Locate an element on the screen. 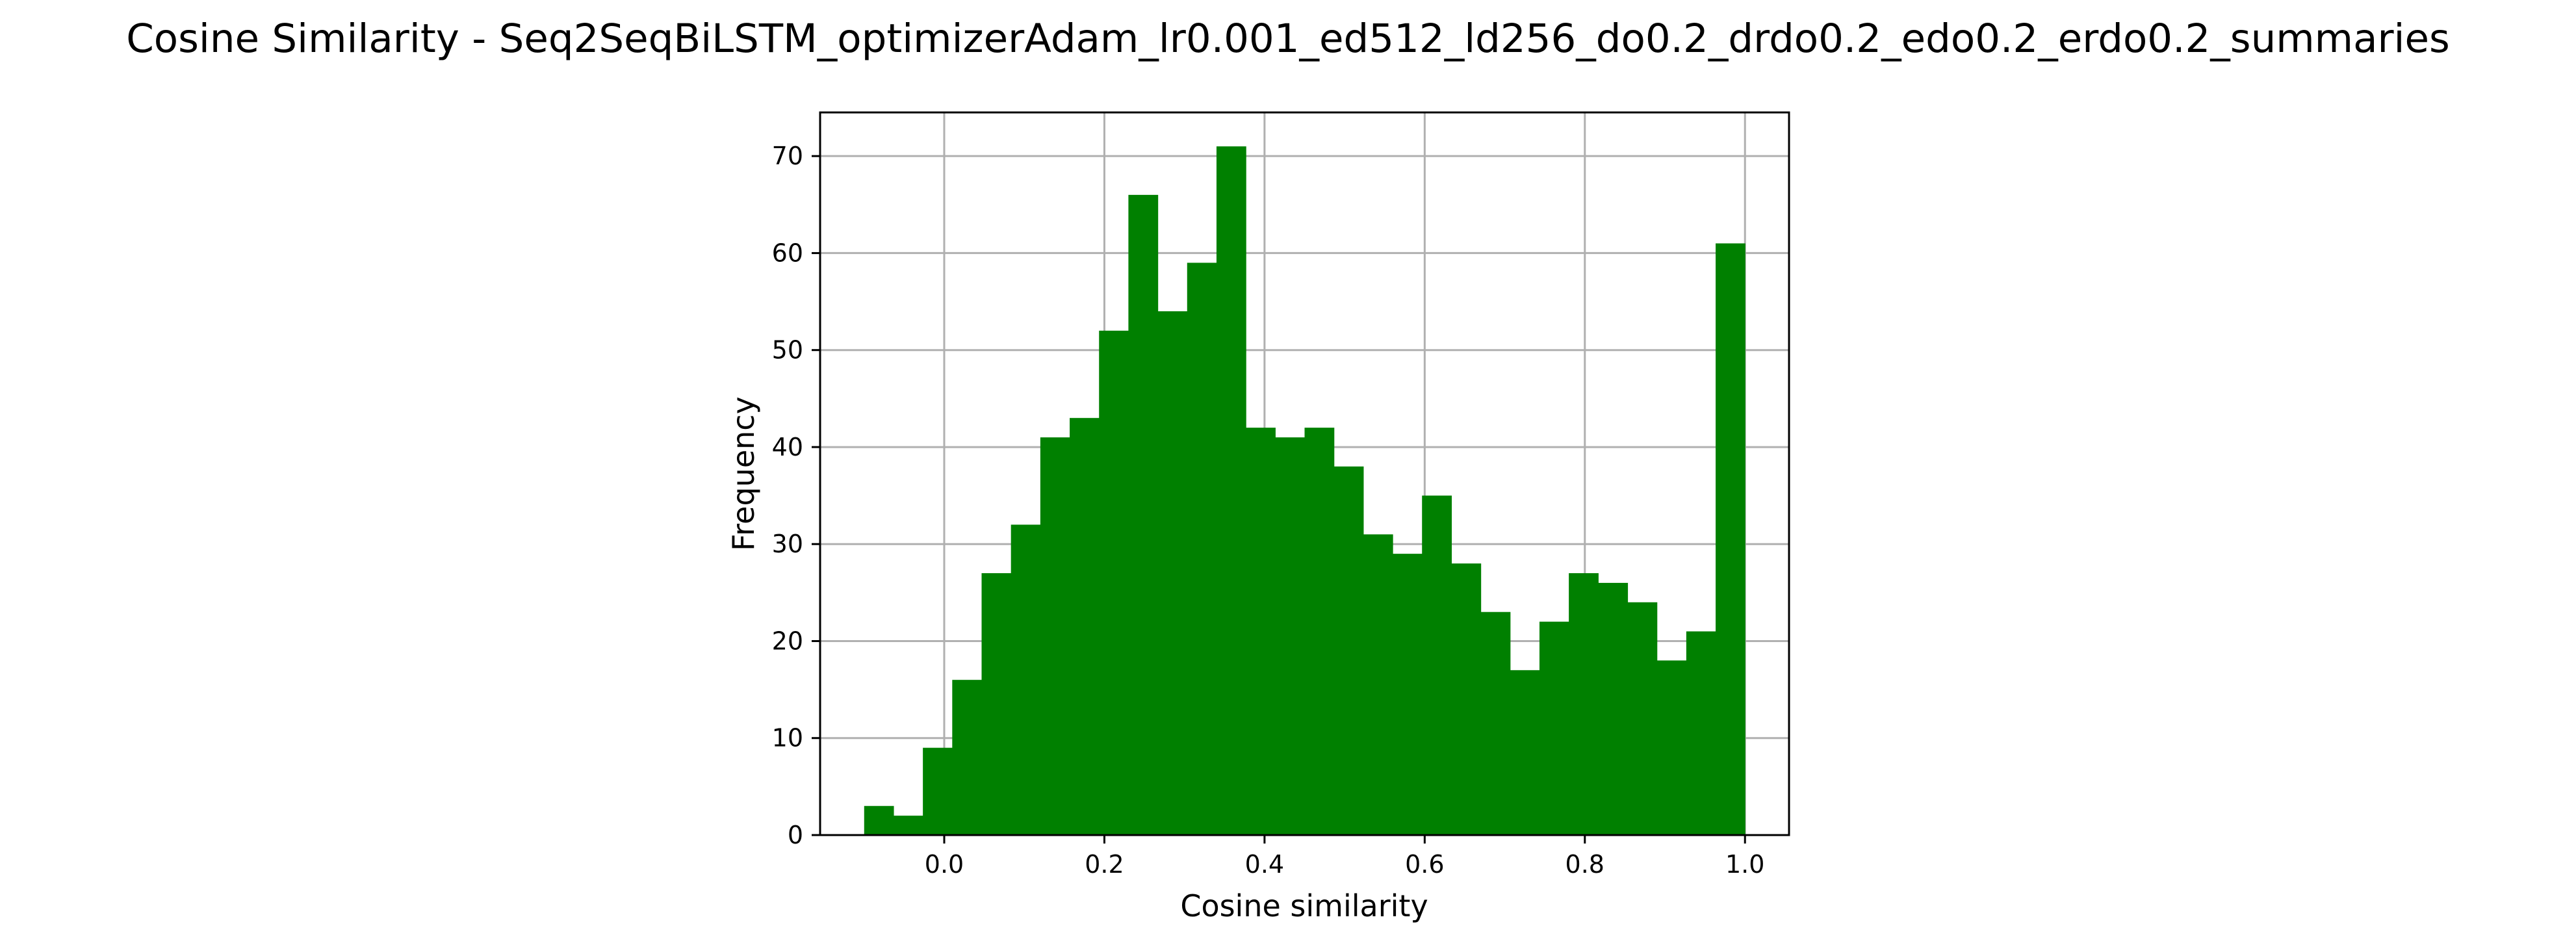 The height and width of the screenshot is (941, 2576). x-tick-label: 0.4 is located at coordinates (1264, 865).